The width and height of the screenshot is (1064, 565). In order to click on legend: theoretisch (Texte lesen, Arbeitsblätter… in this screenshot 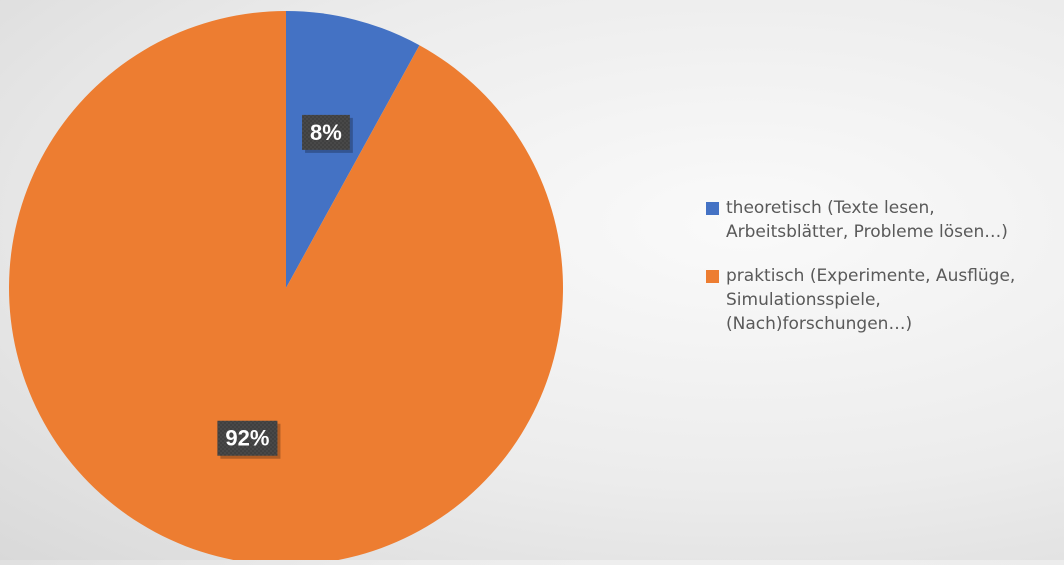, I will do `click(881, 276)`.